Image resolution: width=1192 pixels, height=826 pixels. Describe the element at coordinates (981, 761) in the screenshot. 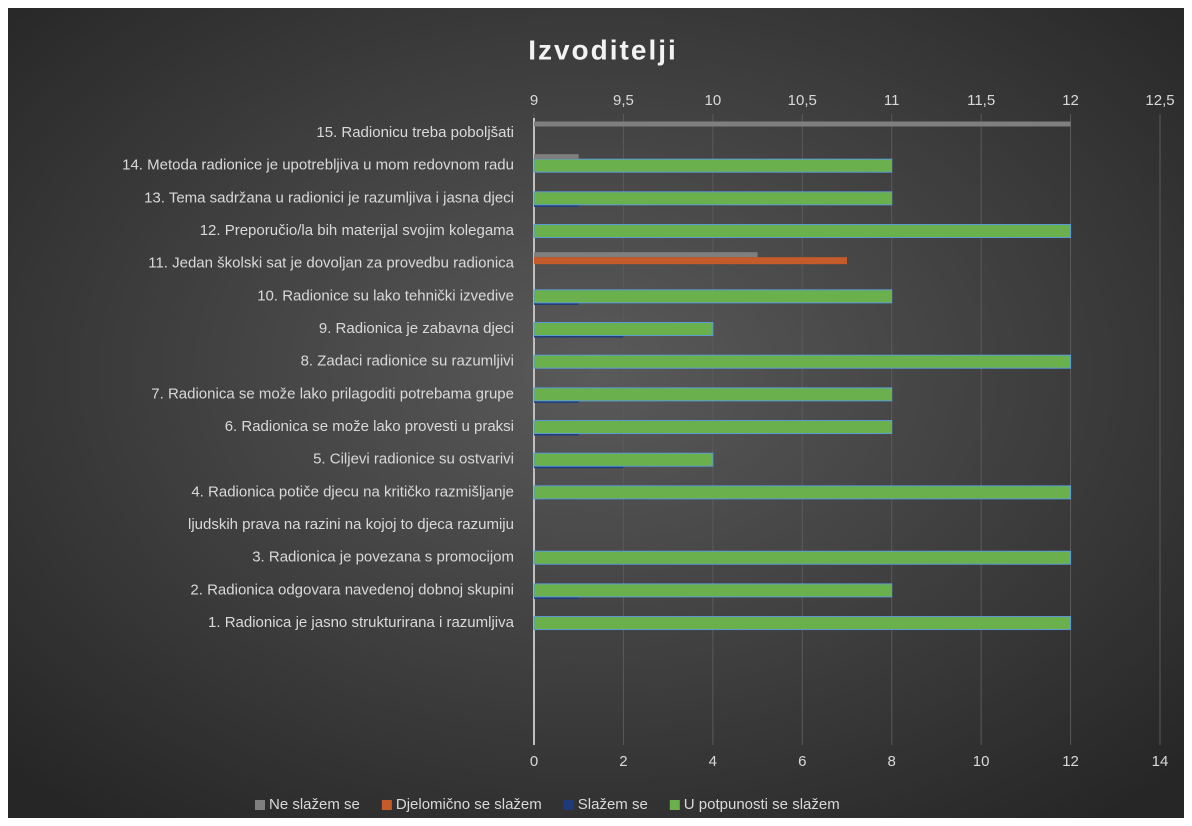

I see `x-tick-label: 10` at that location.